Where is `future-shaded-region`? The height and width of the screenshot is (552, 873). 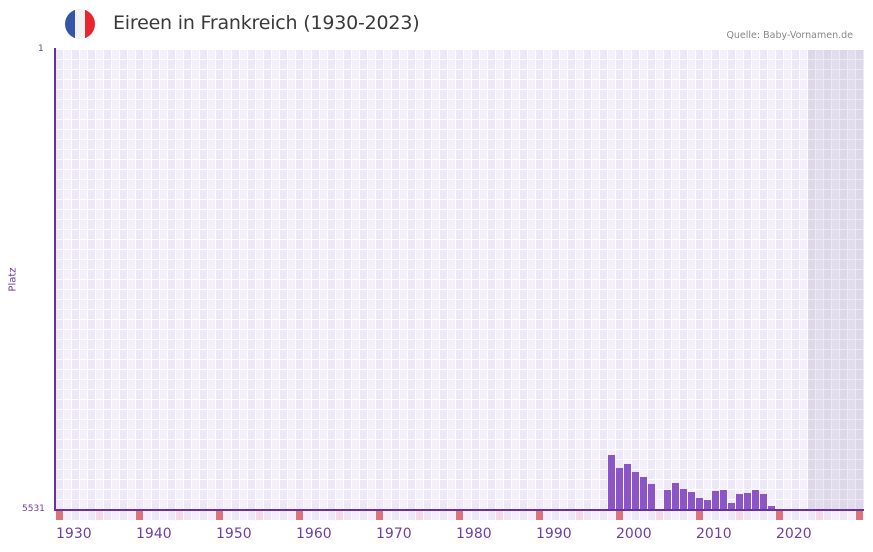 future-shaded-region is located at coordinates (836, 280).